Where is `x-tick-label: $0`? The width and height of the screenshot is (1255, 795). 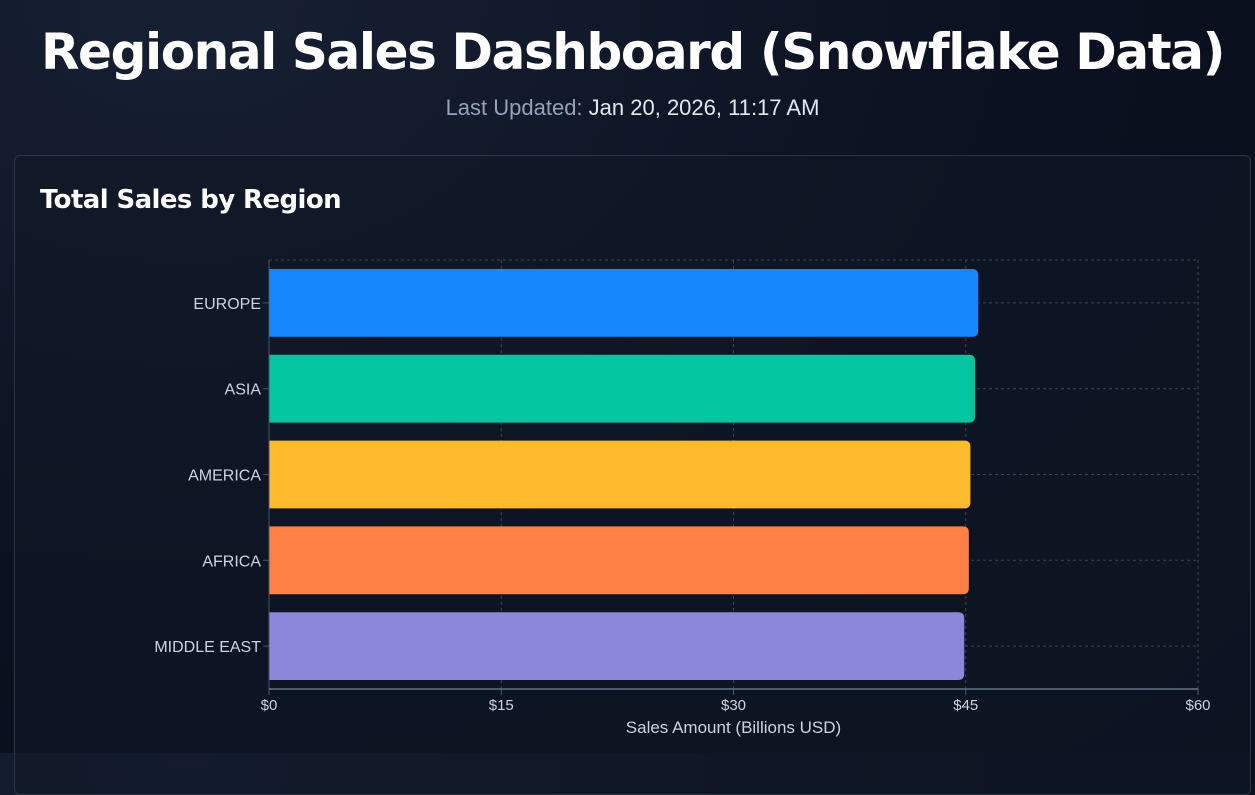
x-tick-label: $0 is located at coordinates (269, 705).